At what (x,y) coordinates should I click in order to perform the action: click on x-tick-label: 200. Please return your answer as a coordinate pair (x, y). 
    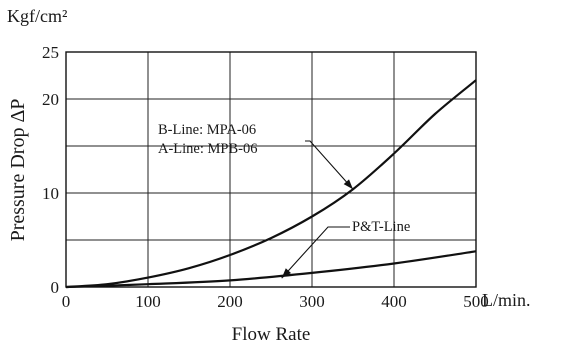
    Looking at the image, I should click on (230, 301).